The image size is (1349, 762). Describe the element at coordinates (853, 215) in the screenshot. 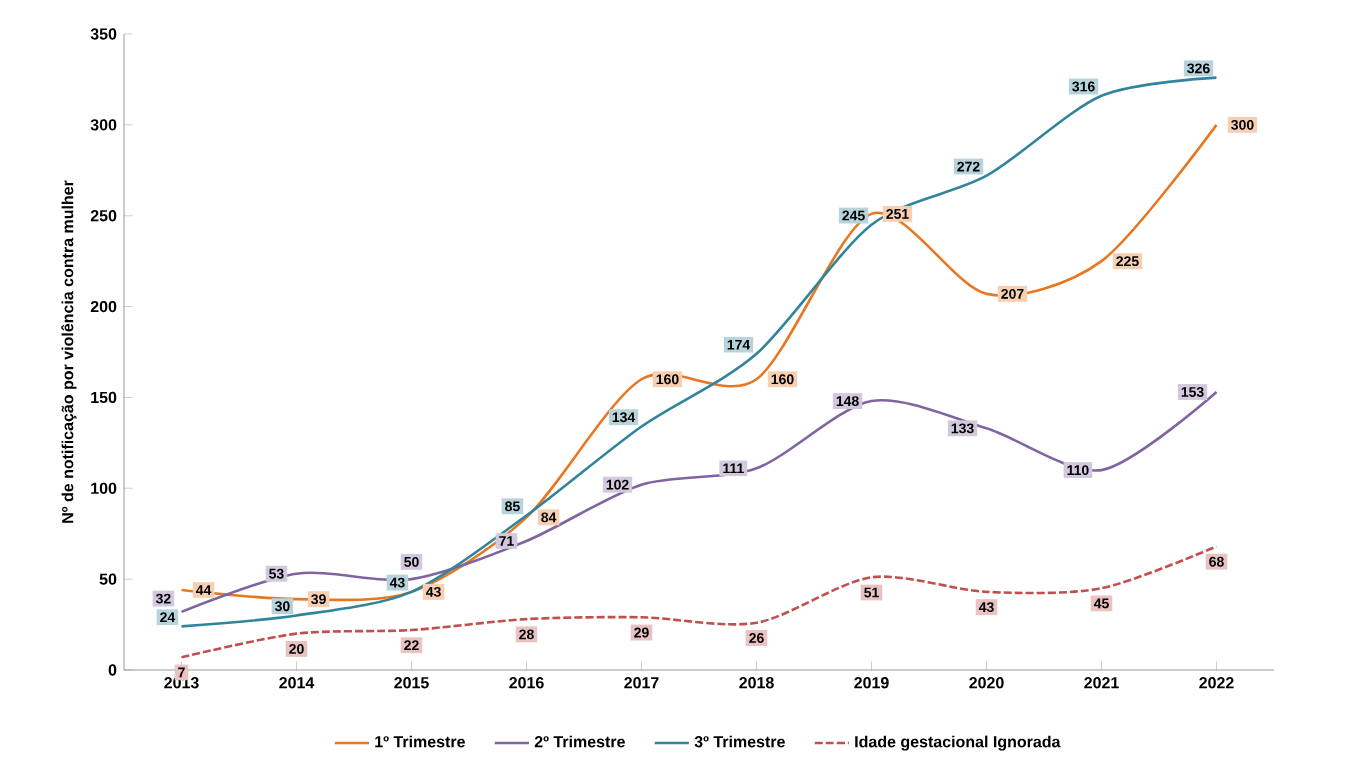

I see `data-label: 245` at that location.